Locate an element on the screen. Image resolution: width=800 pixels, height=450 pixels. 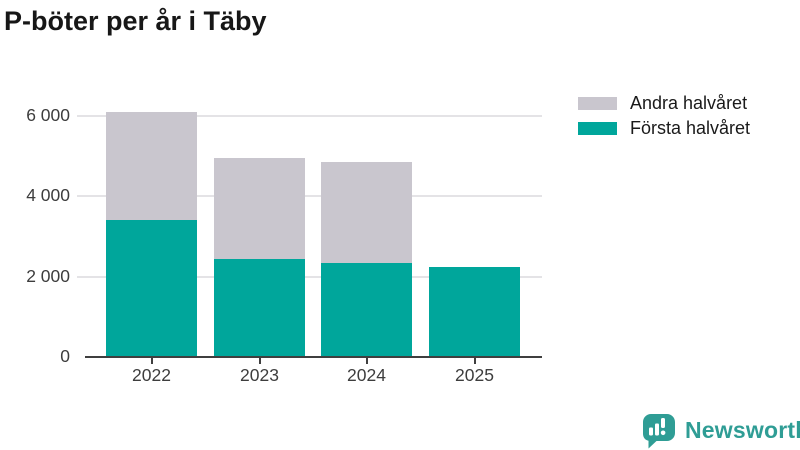
bar-2023-andra-halvaret is located at coordinates (259, 208).